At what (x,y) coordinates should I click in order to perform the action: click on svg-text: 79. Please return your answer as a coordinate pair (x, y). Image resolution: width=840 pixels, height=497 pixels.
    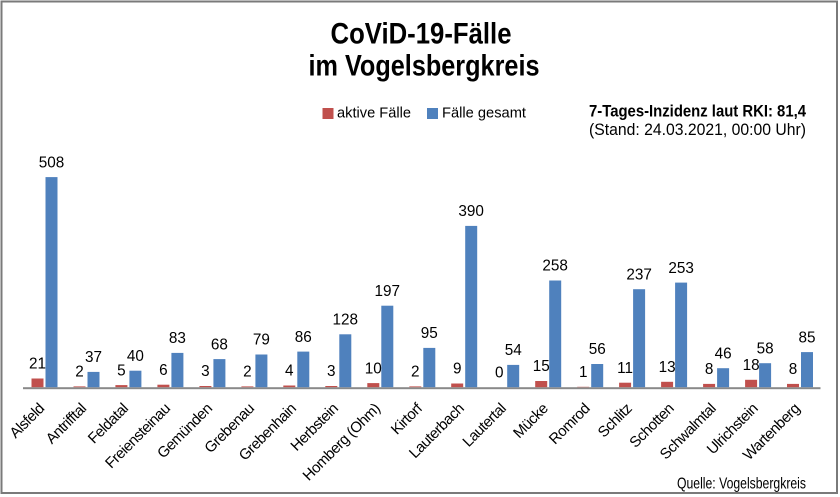
    Looking at the image, I should click on (261, 340).